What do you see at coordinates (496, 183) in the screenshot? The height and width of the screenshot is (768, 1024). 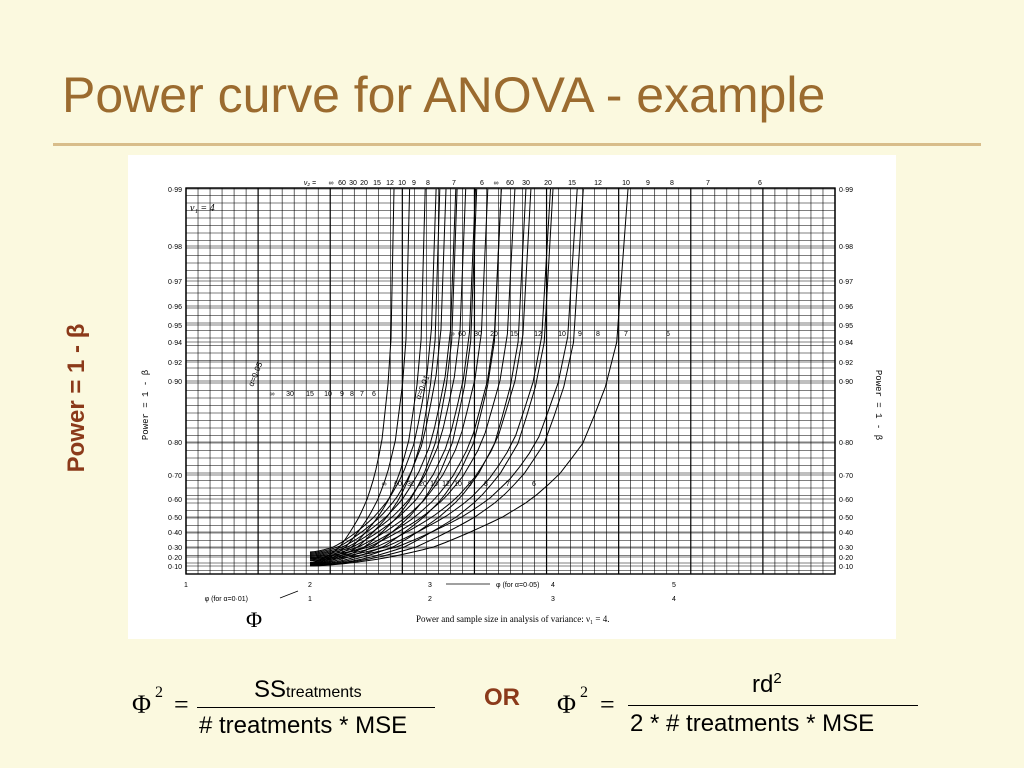 I see `df-label-top: ∞` at bounding box center [496, 183].